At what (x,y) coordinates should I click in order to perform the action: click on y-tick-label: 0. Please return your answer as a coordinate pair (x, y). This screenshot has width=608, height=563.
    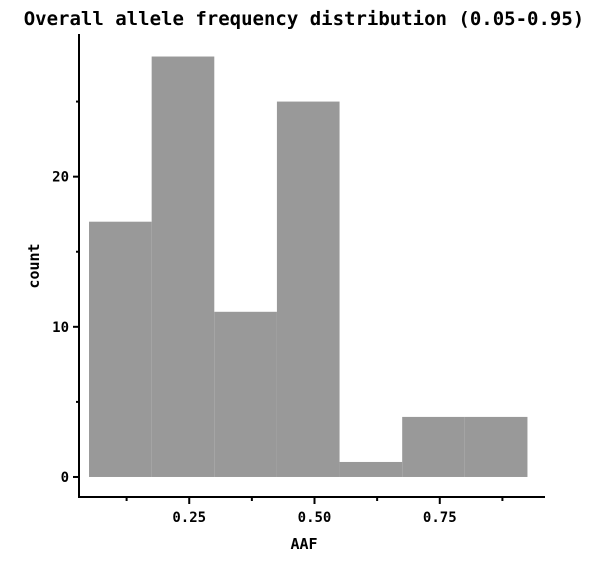
    Looking at the image, I should click on (65, 478).